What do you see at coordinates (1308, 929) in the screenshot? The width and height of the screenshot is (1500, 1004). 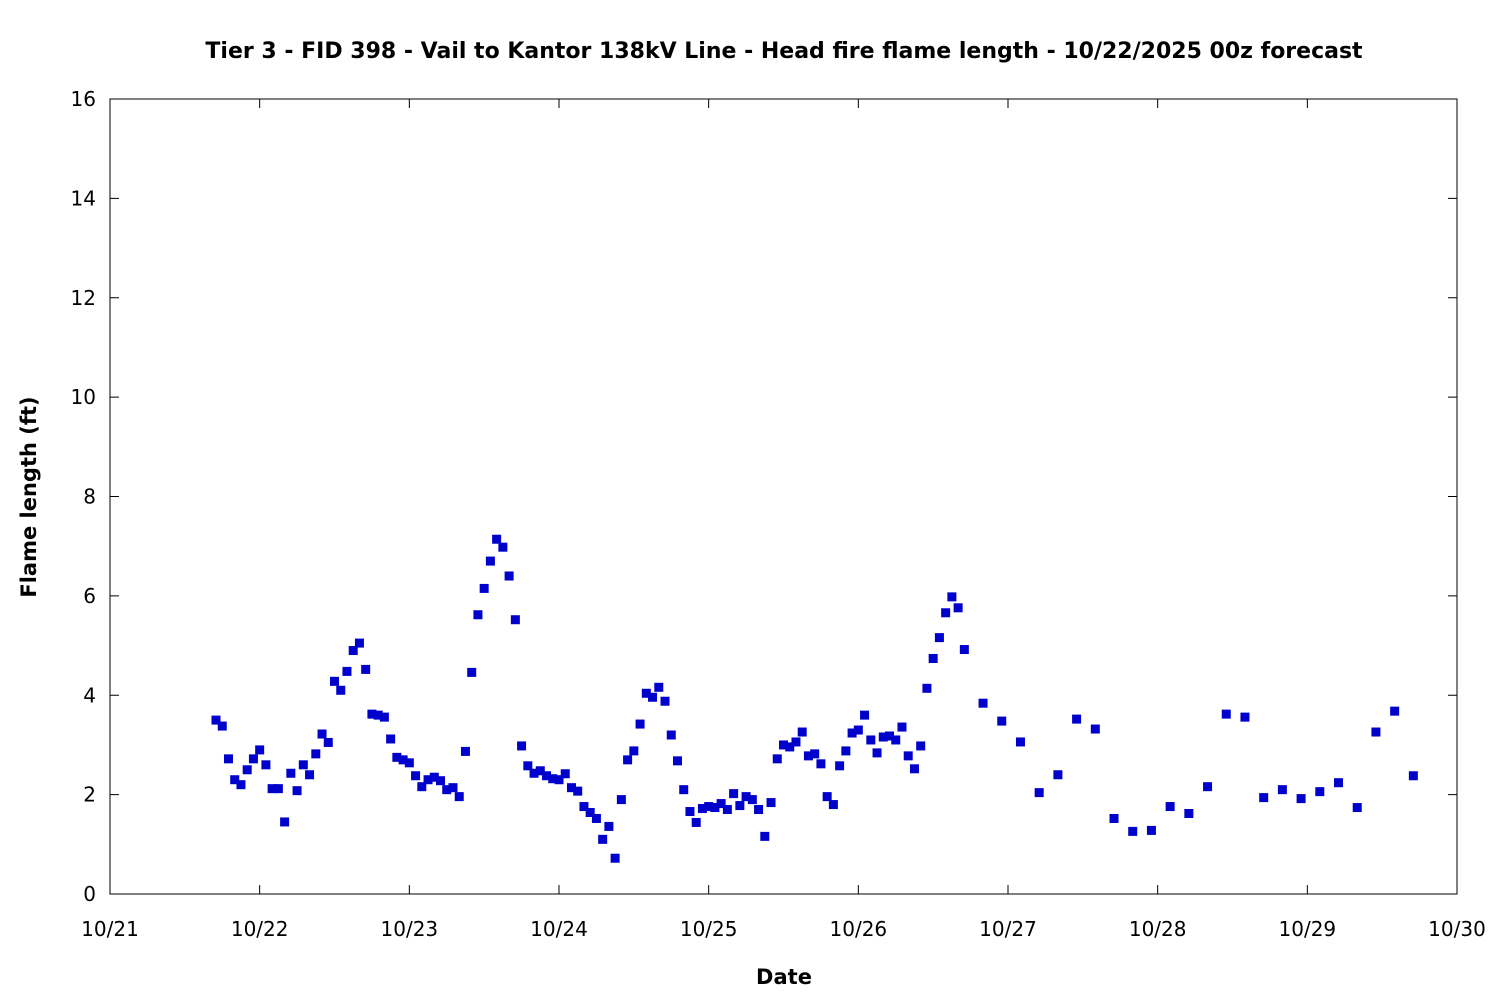 I see `x-tick-label: 10/29` at bounding box center [1308, 929].